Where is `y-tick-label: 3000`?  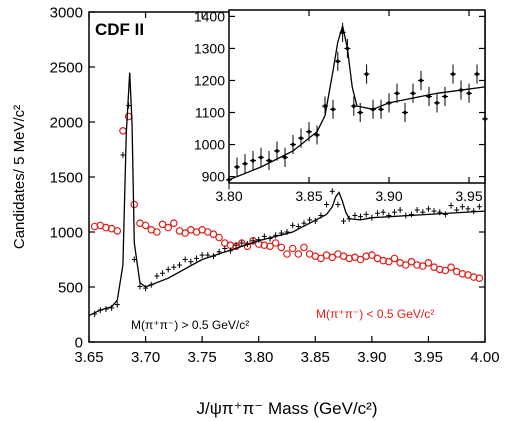
y-tick-label: 3000 is located at coordinates (66, 12).